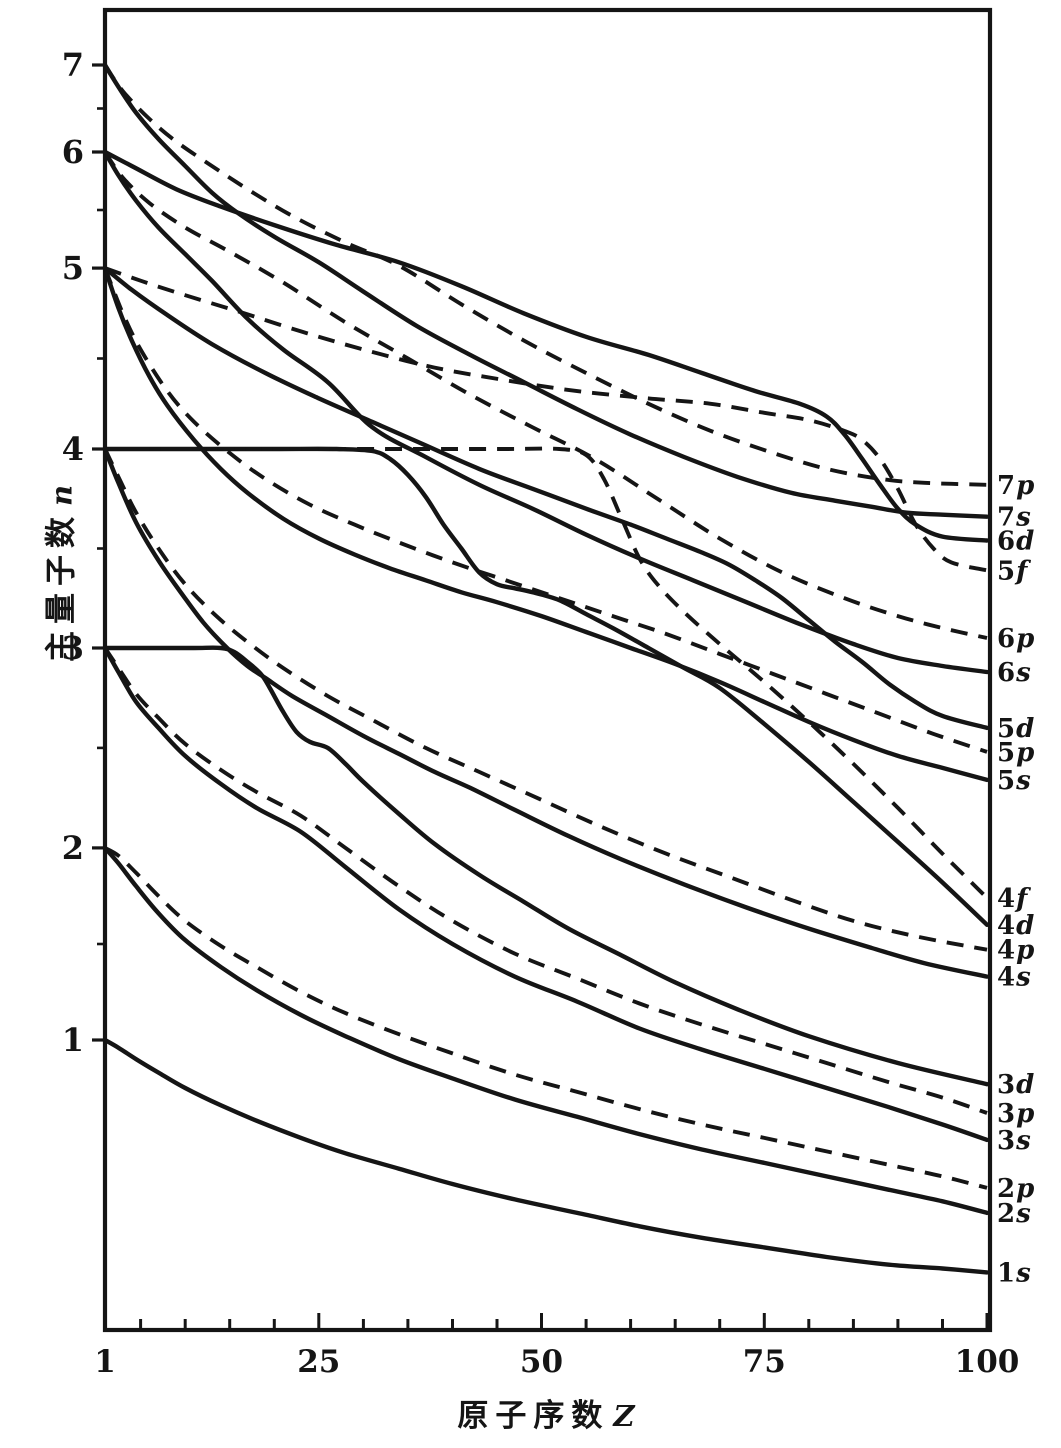 The image size is (1061, 1448). I want to click on y-tick-label-2: 2, so click(73, 848).